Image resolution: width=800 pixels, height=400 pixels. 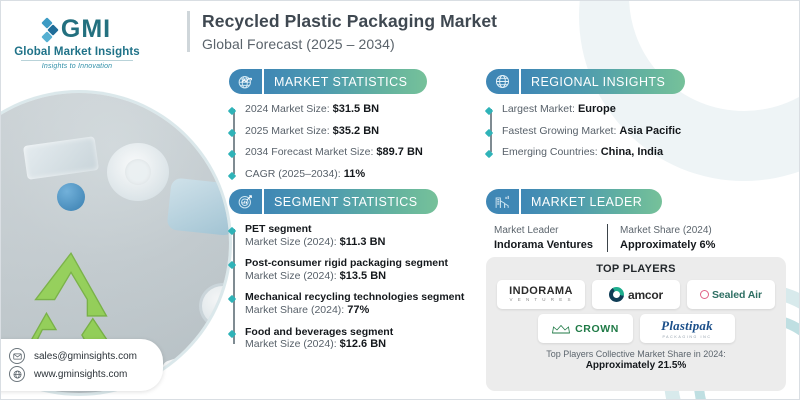 What do you see at coordinates (358, 310) in the screenshot?
I see `row-value: 77%` at bounding box center [358, 310].